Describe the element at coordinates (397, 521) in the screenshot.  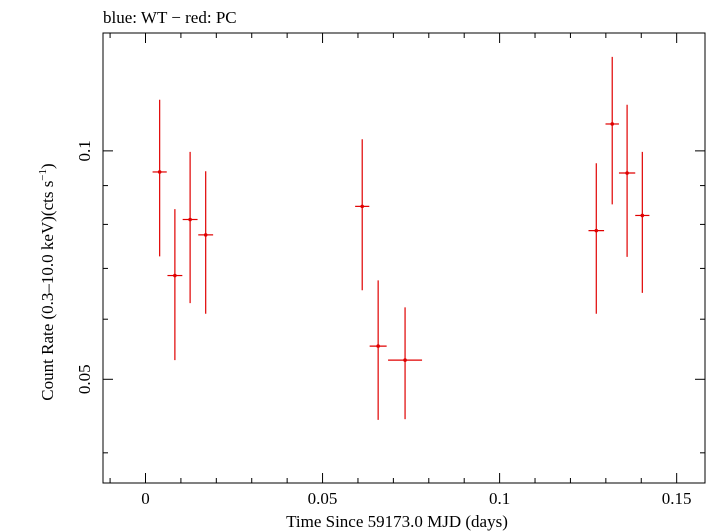
I see `x-axis-label: Time Since 59173.0 MJD (days)` at that location.